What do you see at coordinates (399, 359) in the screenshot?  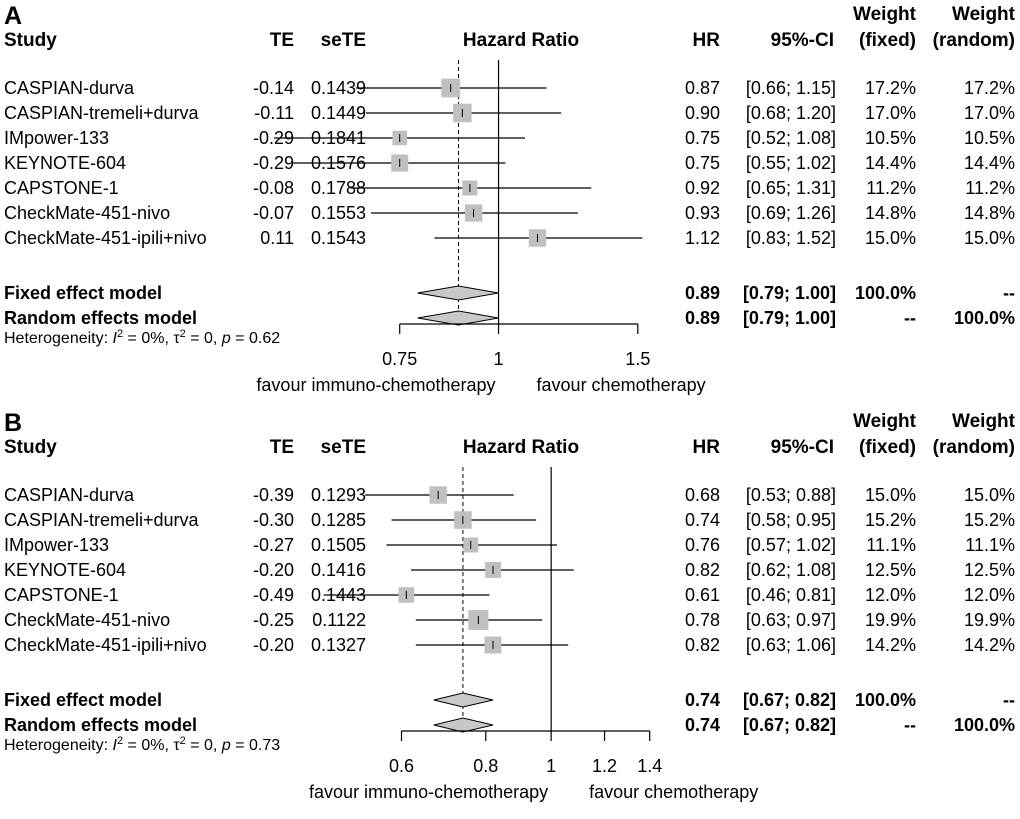 I see `x-tick-label: 0.75` at bounding box center [399, 359].